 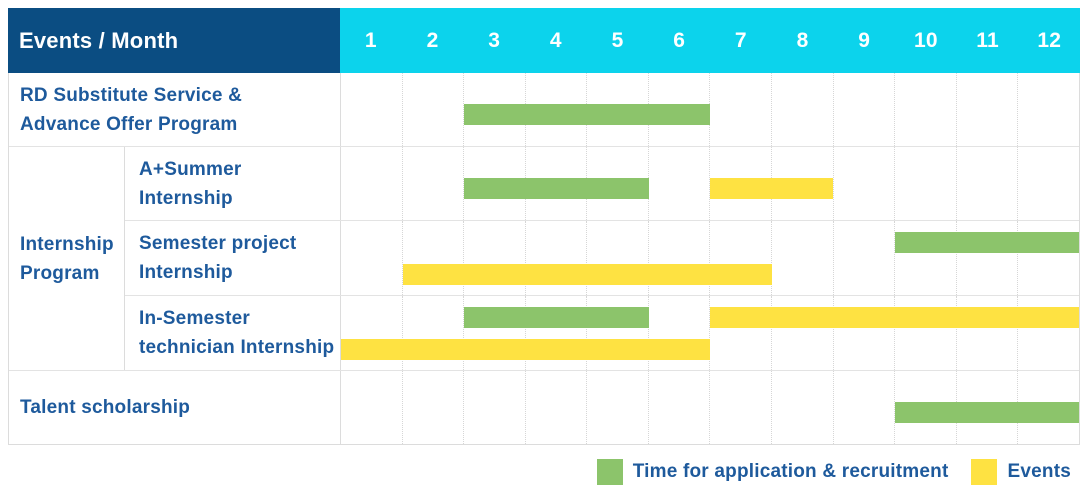 What do you see at coordinates (984, 472) in the screenshot?
I see `legend-swatch-events` at bounding box center [984, 472].